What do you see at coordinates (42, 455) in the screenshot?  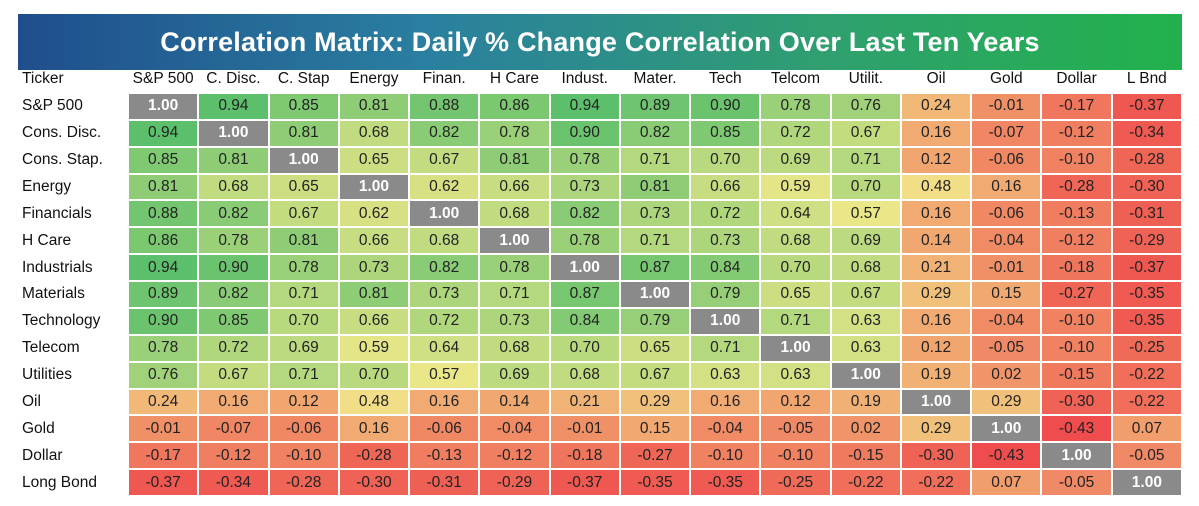 I see `row-header: Dollar` at bounding box center [42, 455].